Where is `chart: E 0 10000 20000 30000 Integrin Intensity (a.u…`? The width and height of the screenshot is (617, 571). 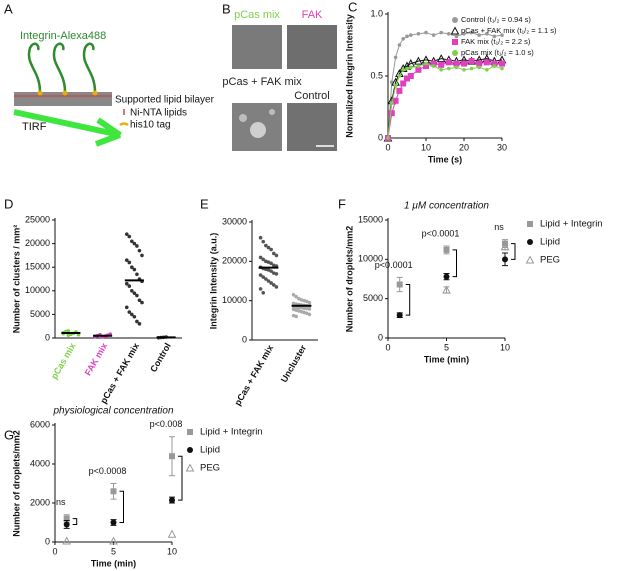
chart: E 0 10000 20000 30000 Integrin Intensity (a.u… is located at coordinates (259, 301).